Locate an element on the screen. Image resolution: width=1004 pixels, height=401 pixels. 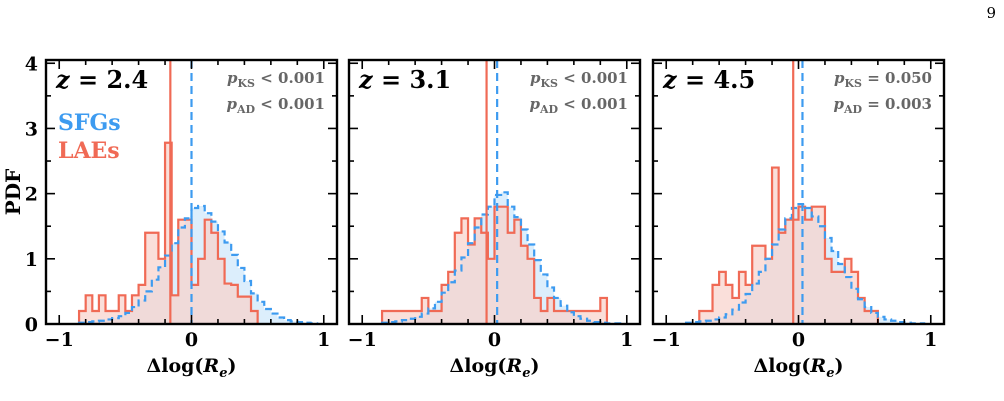
redshift-label: z = 2.4 is located at coordinates (101, 79).